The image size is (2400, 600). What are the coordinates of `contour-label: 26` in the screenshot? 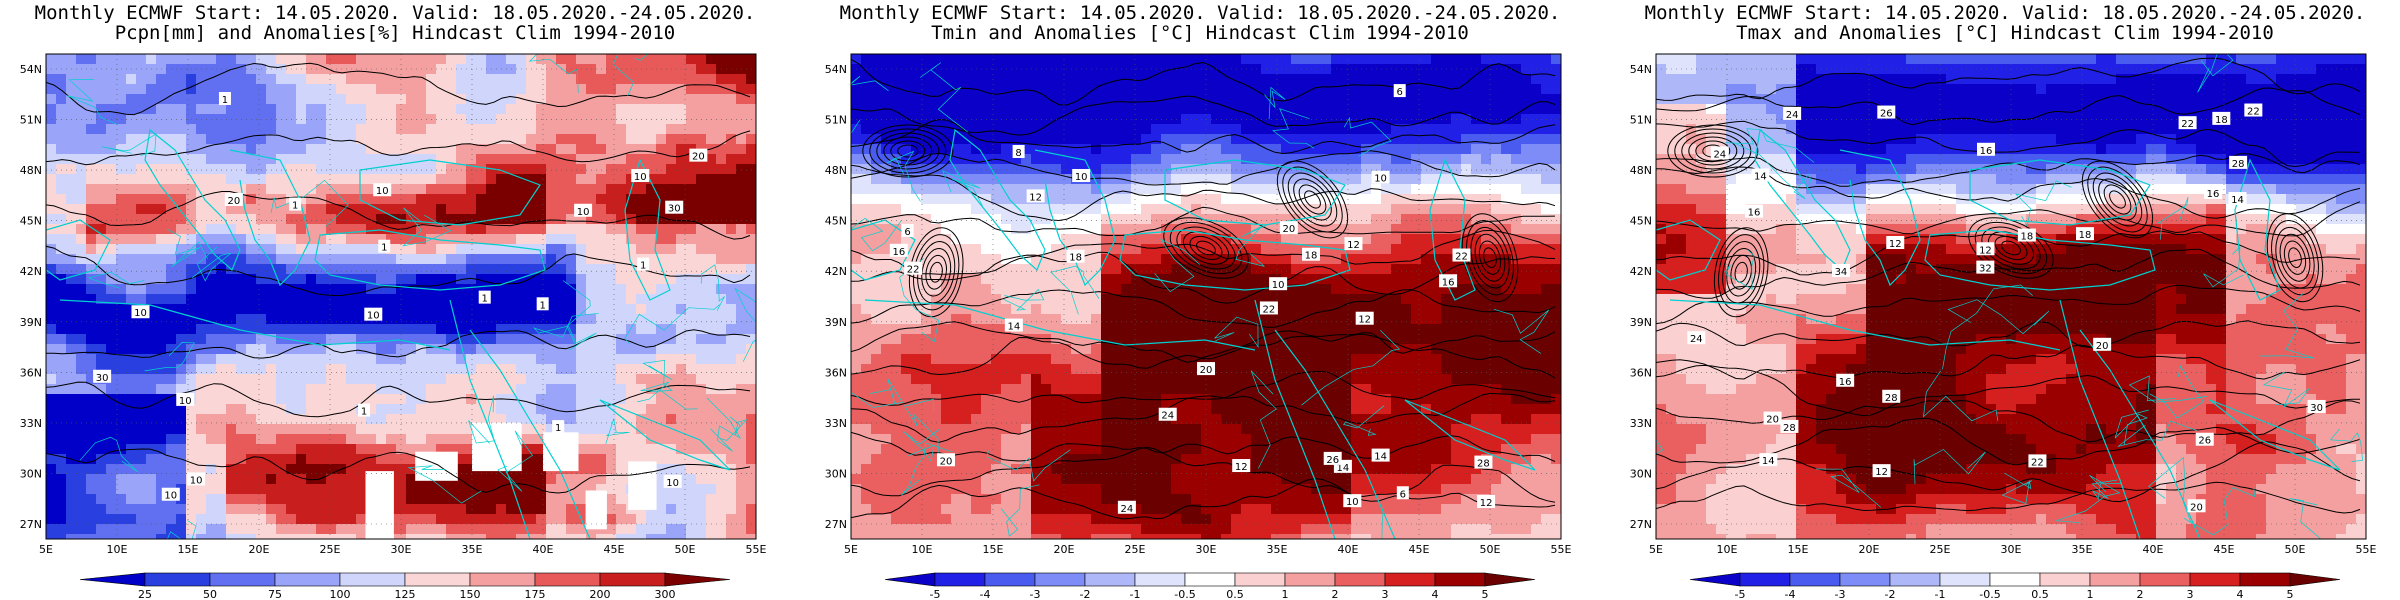 It's located at (1886, 114).